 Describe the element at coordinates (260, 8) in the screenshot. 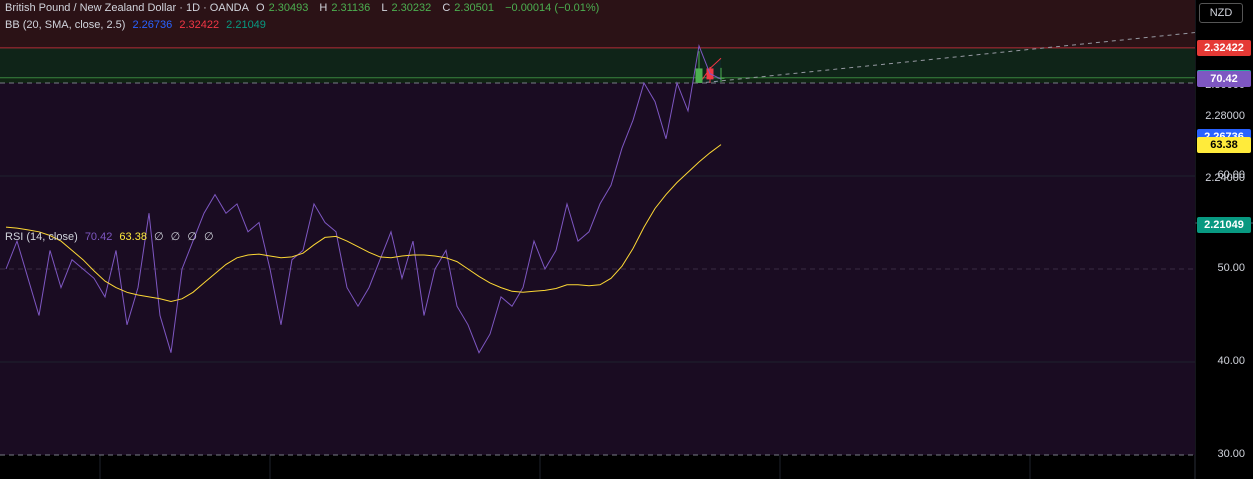

I see `open-label: O` at that location.